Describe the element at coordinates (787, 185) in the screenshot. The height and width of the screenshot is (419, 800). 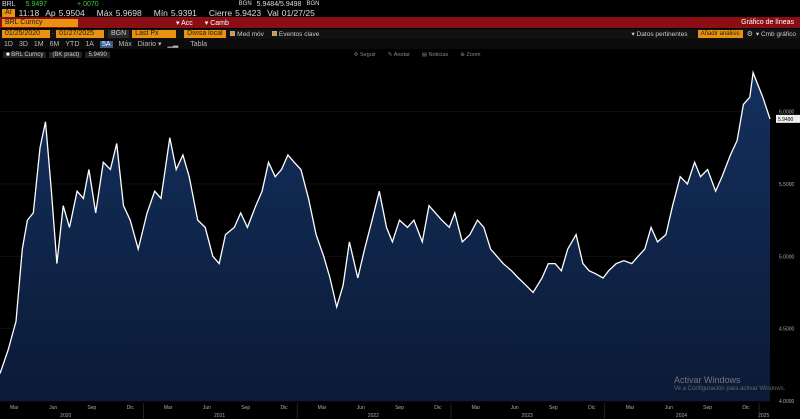
I see `y-tick-label: 5.5000` at that location.